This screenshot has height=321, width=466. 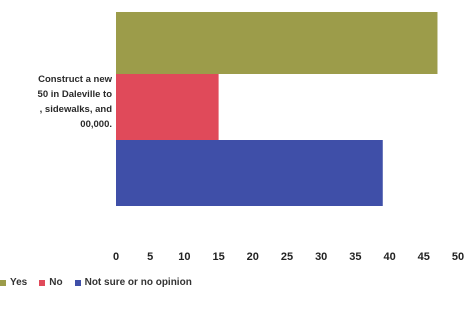 I want to click on x-tick-label: 25, so click(x=287, y=257).